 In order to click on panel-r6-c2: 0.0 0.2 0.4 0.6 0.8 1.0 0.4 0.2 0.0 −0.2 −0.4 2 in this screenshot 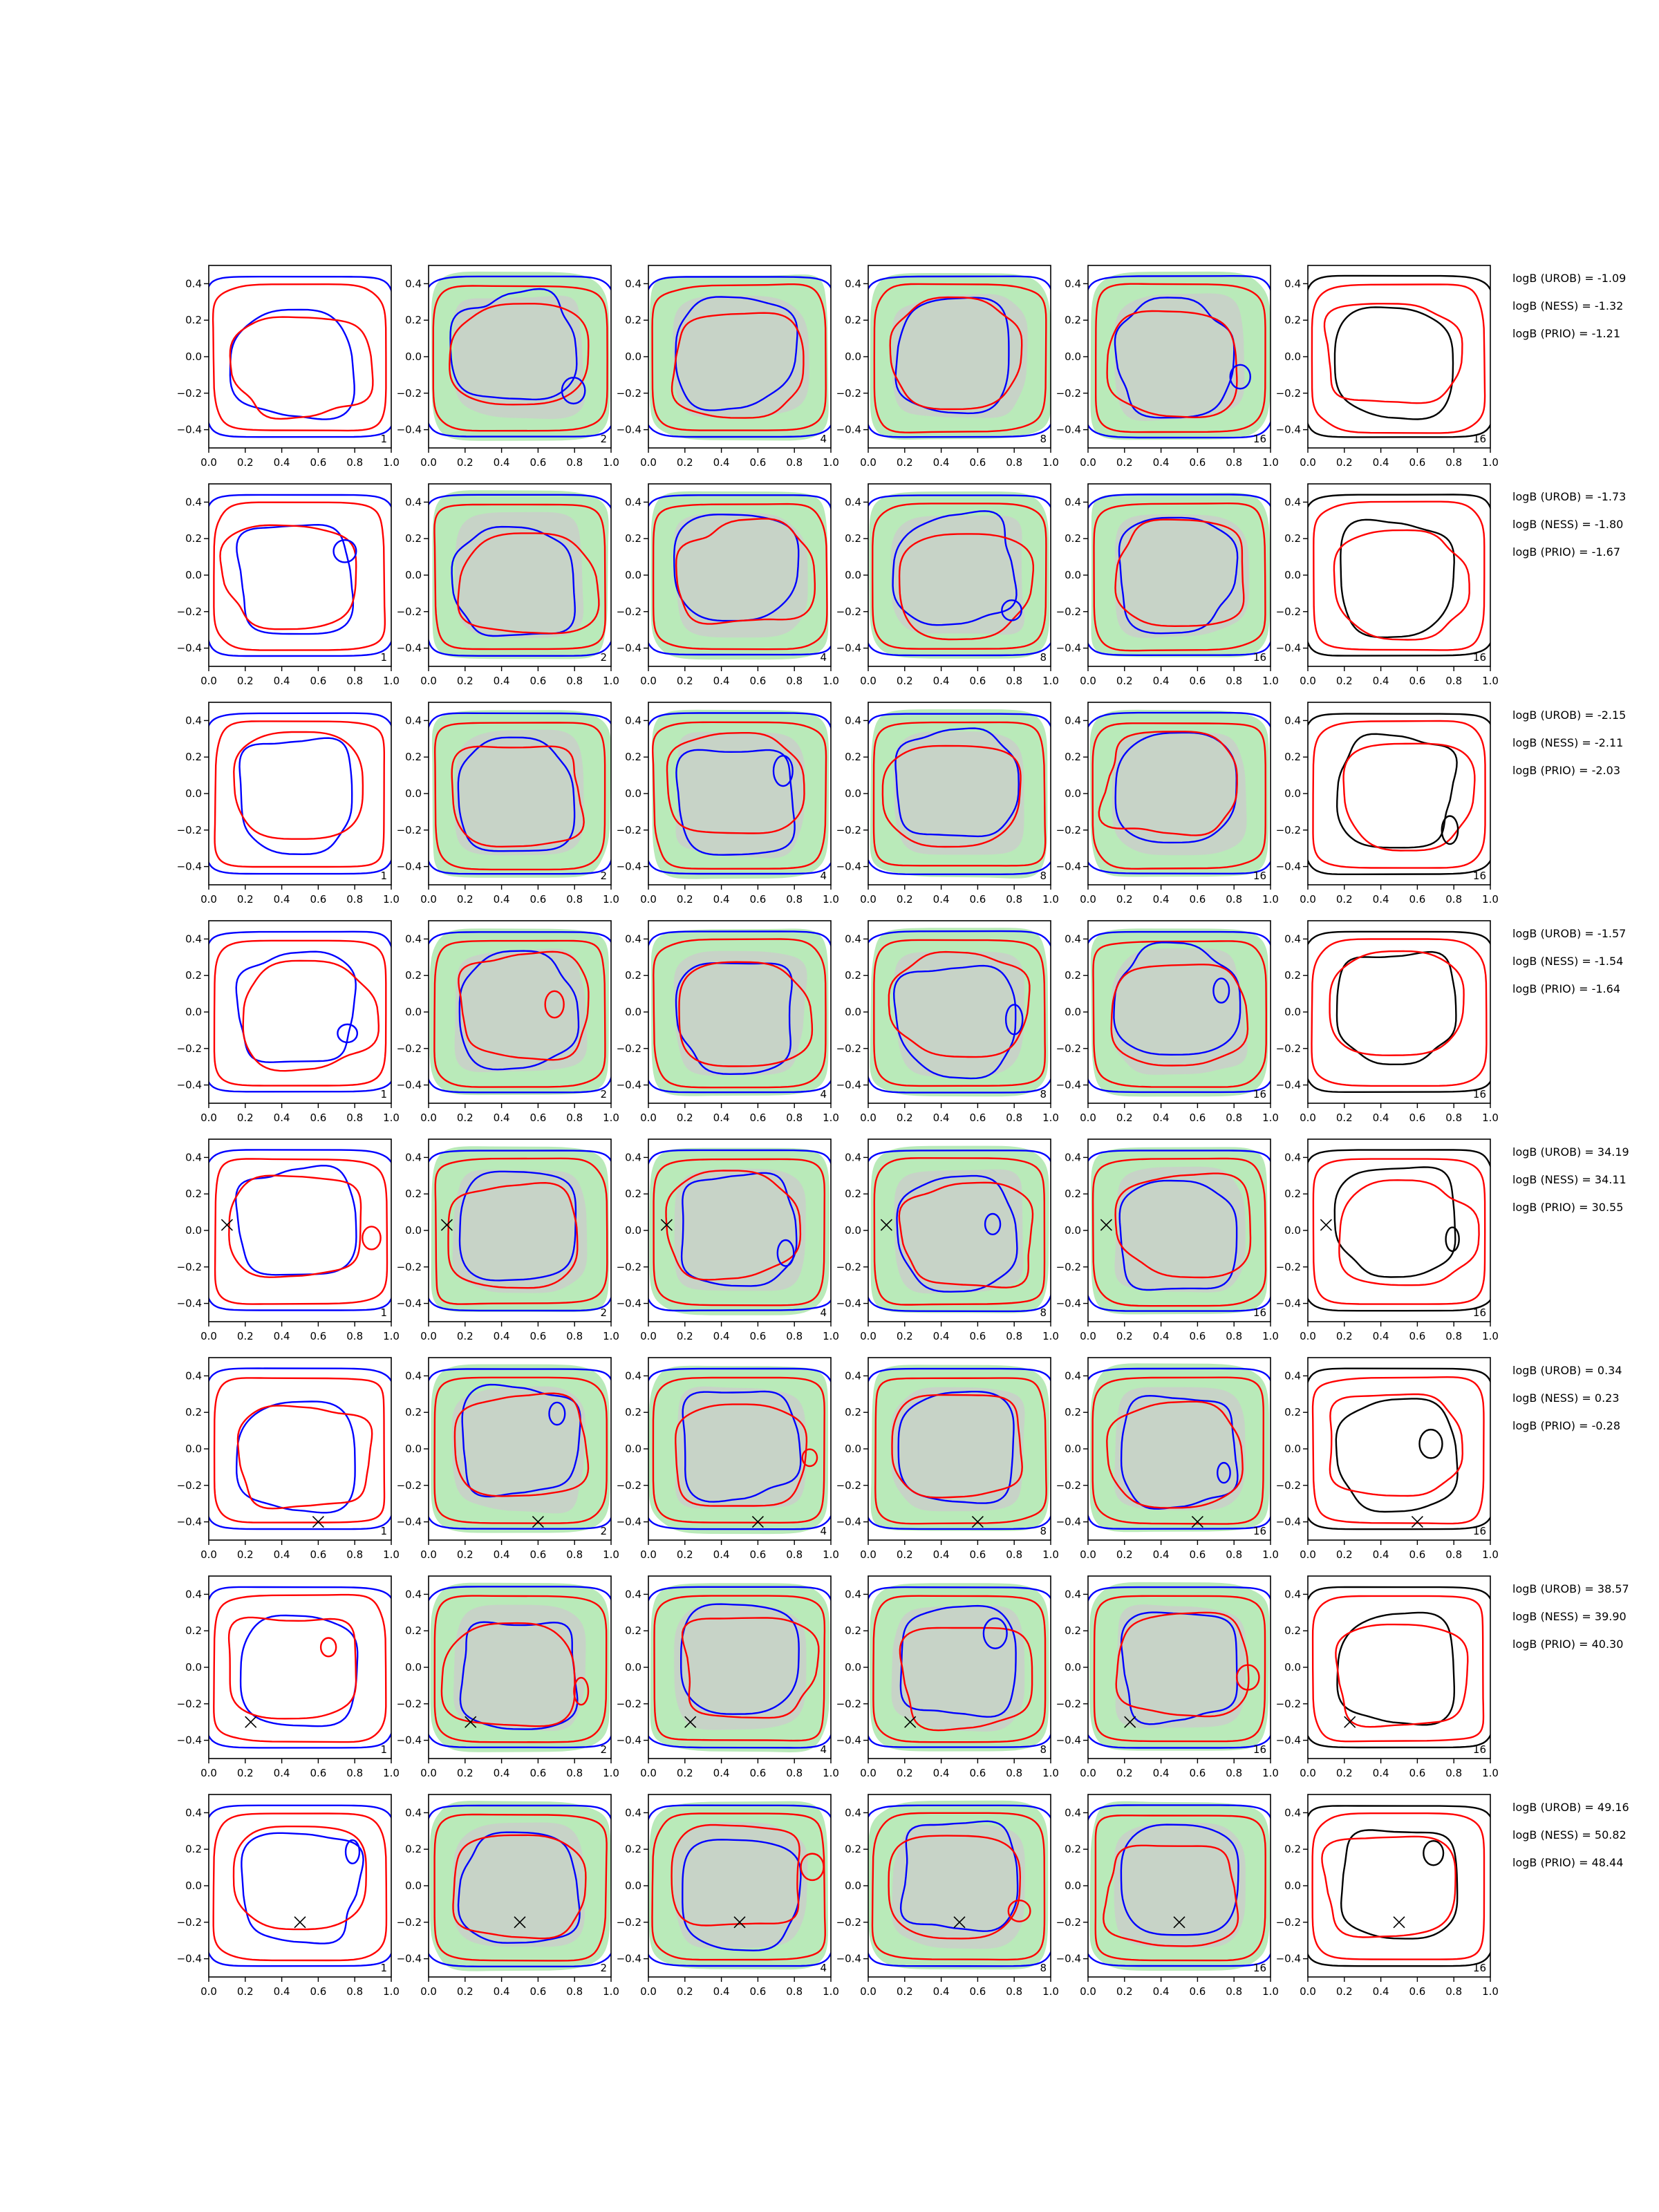, I will do `click(508, 1459)`.